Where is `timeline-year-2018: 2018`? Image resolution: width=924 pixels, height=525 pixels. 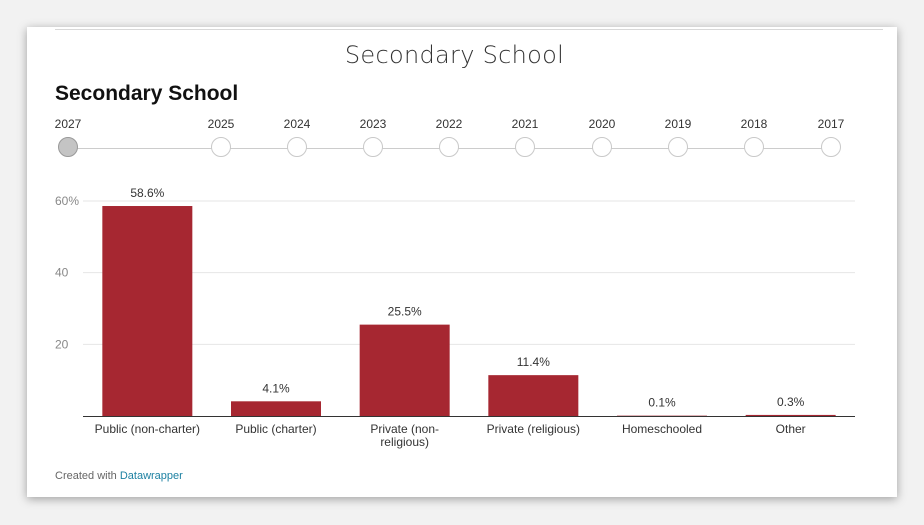 timeline-year-2018: 2018 is located at coordinates (754, 137).